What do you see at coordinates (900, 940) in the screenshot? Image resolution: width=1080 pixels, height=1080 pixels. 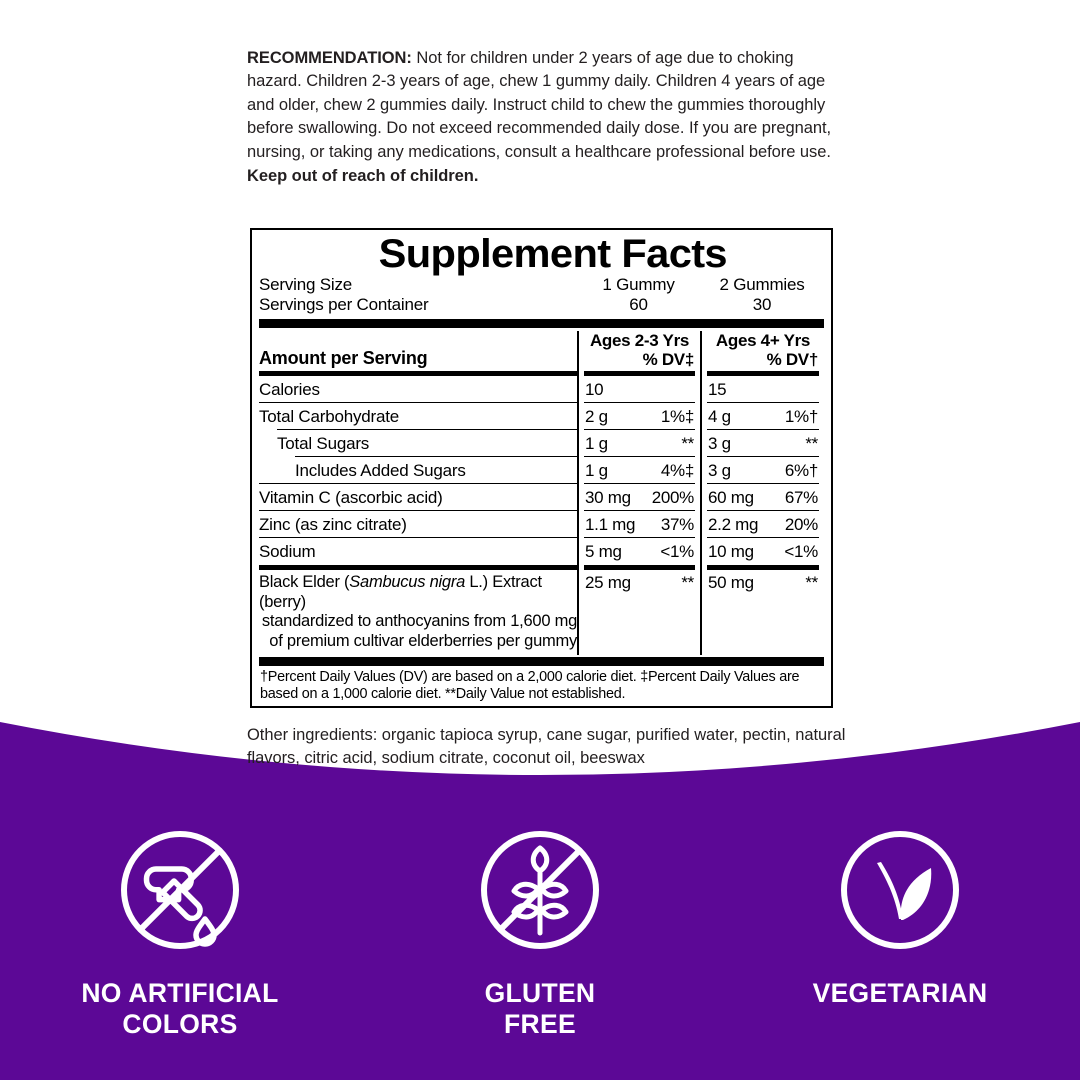 I see `badge-vegetarian: VEGETARIAN` at bounding box center [900, 940].